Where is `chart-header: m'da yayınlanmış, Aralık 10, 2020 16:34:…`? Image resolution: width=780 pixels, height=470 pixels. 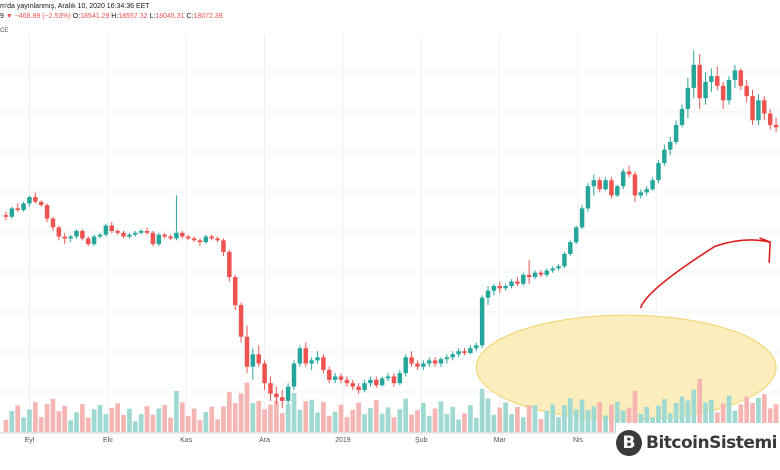
chart-header: m'da yayınlanmış, Aralık 10, 2020 16:34:… is located at coordinates (390, 17).